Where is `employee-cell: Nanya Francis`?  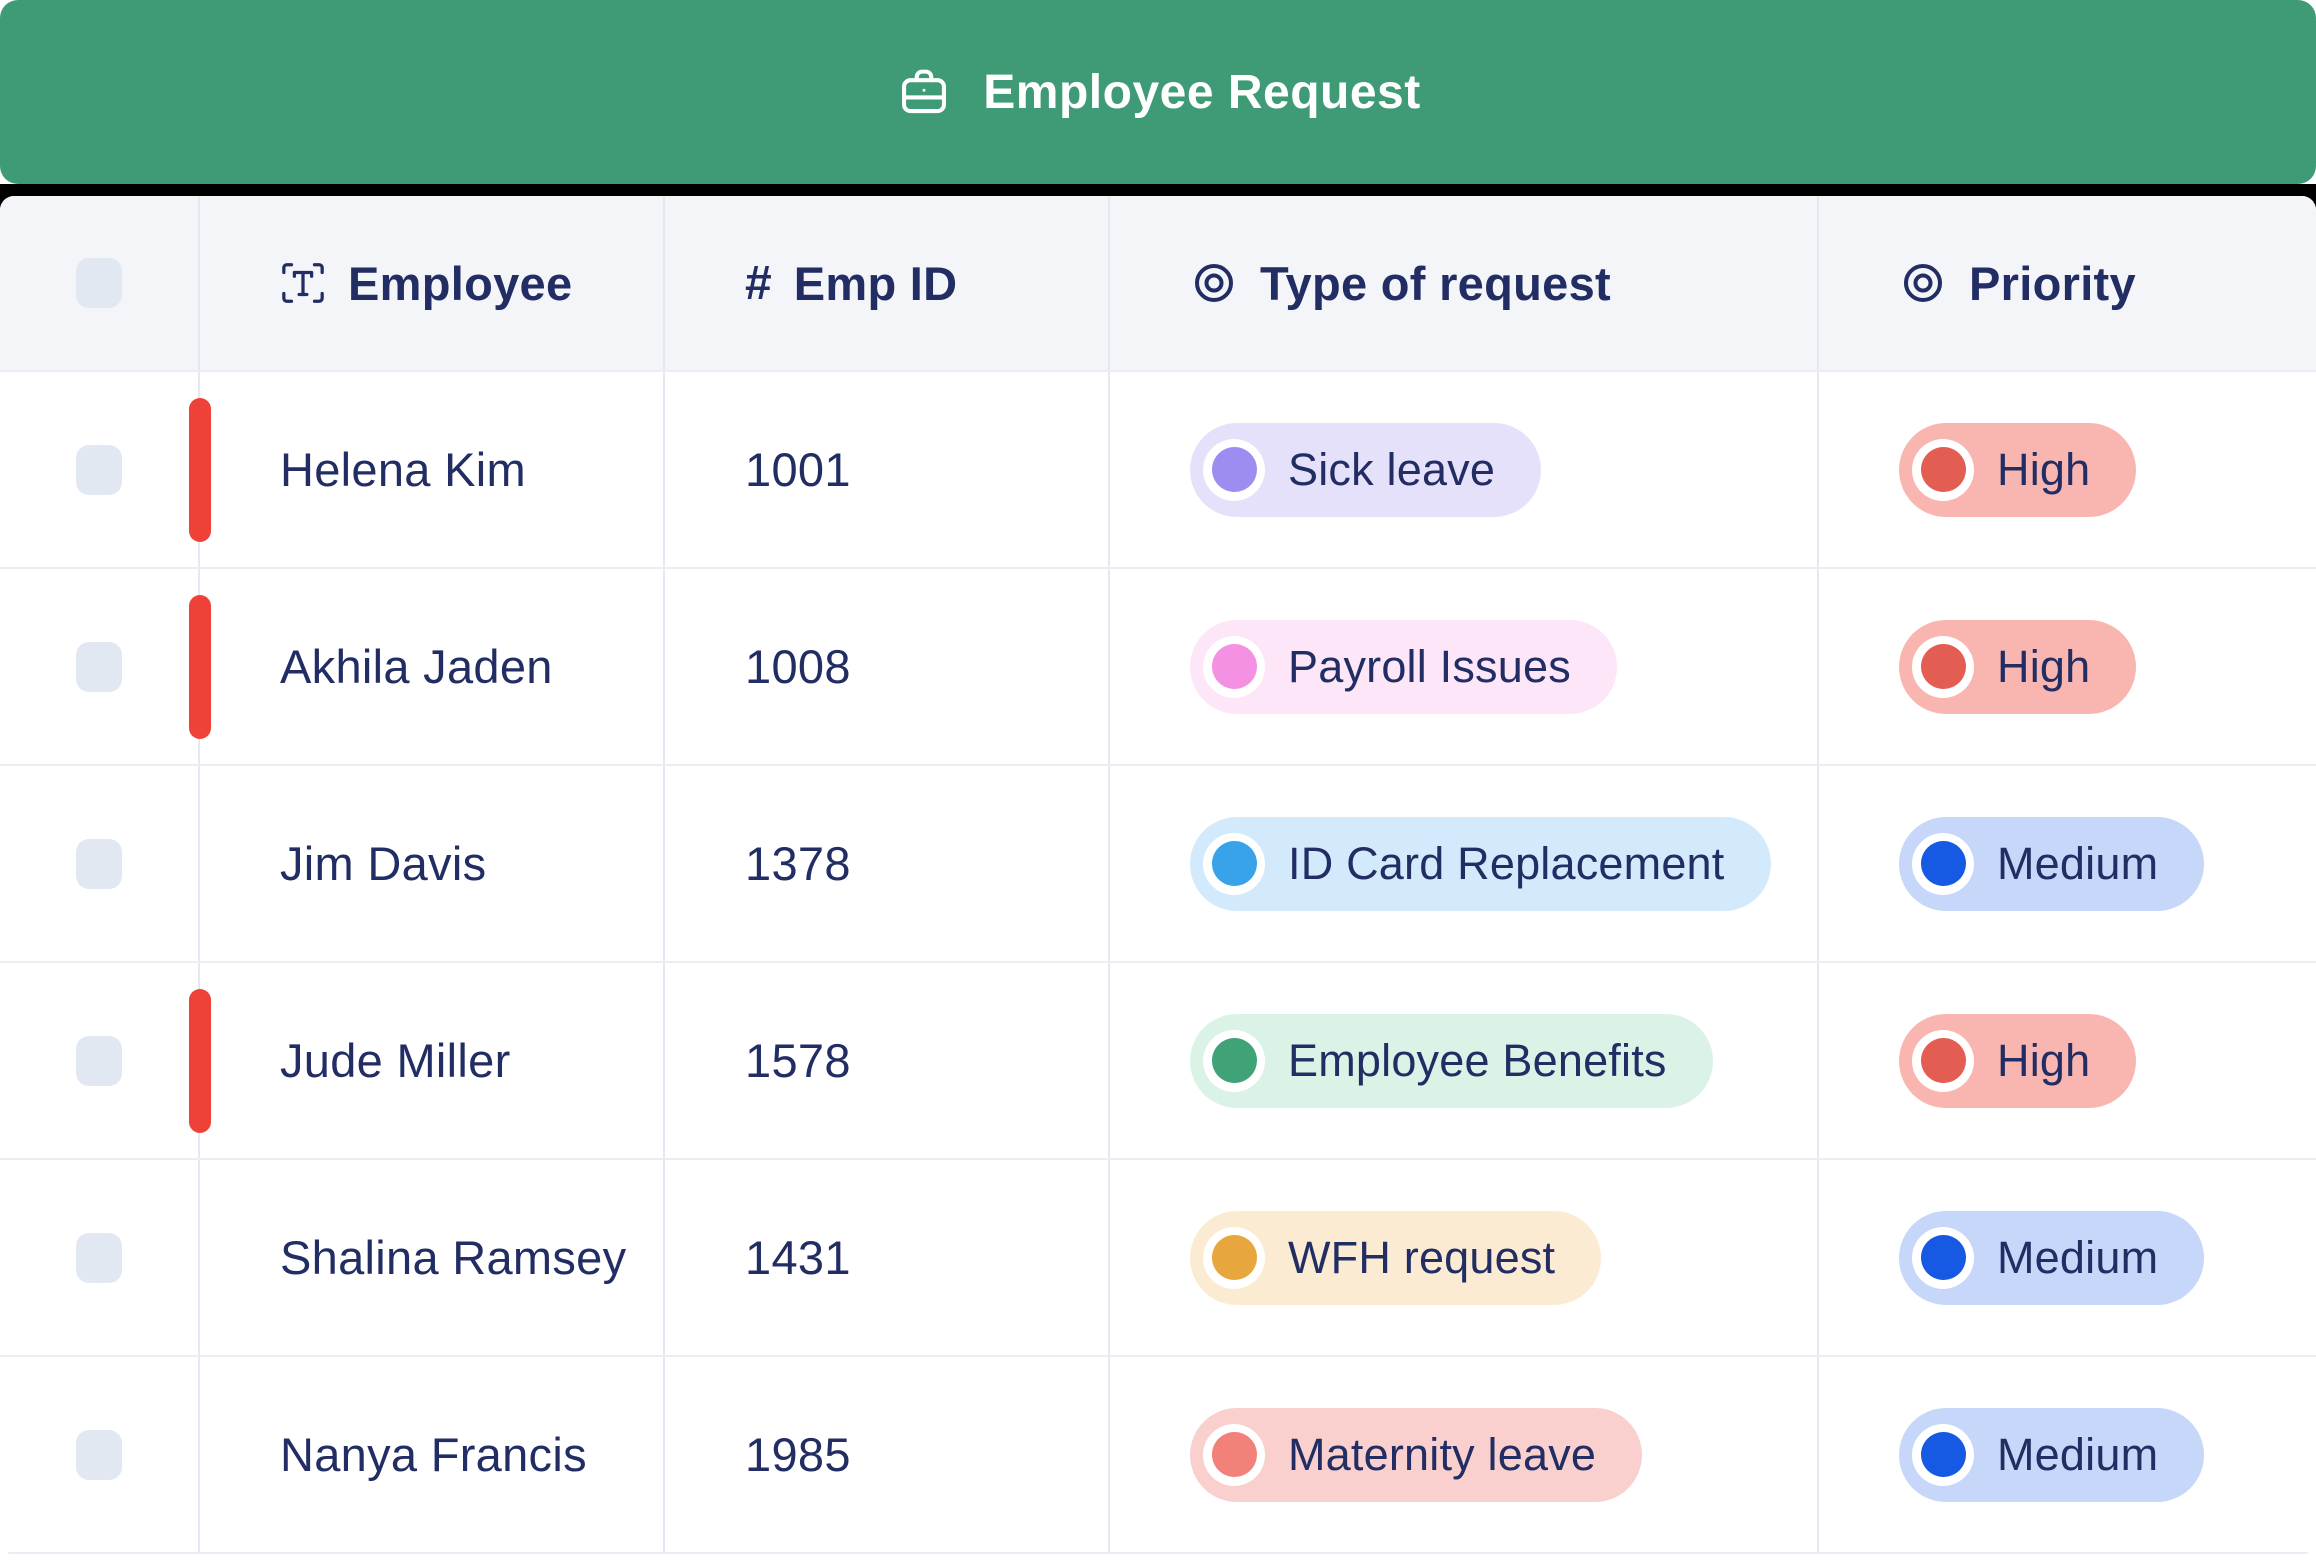 employee-cell: Nanya Francis is located at coordinates (432, 1454).